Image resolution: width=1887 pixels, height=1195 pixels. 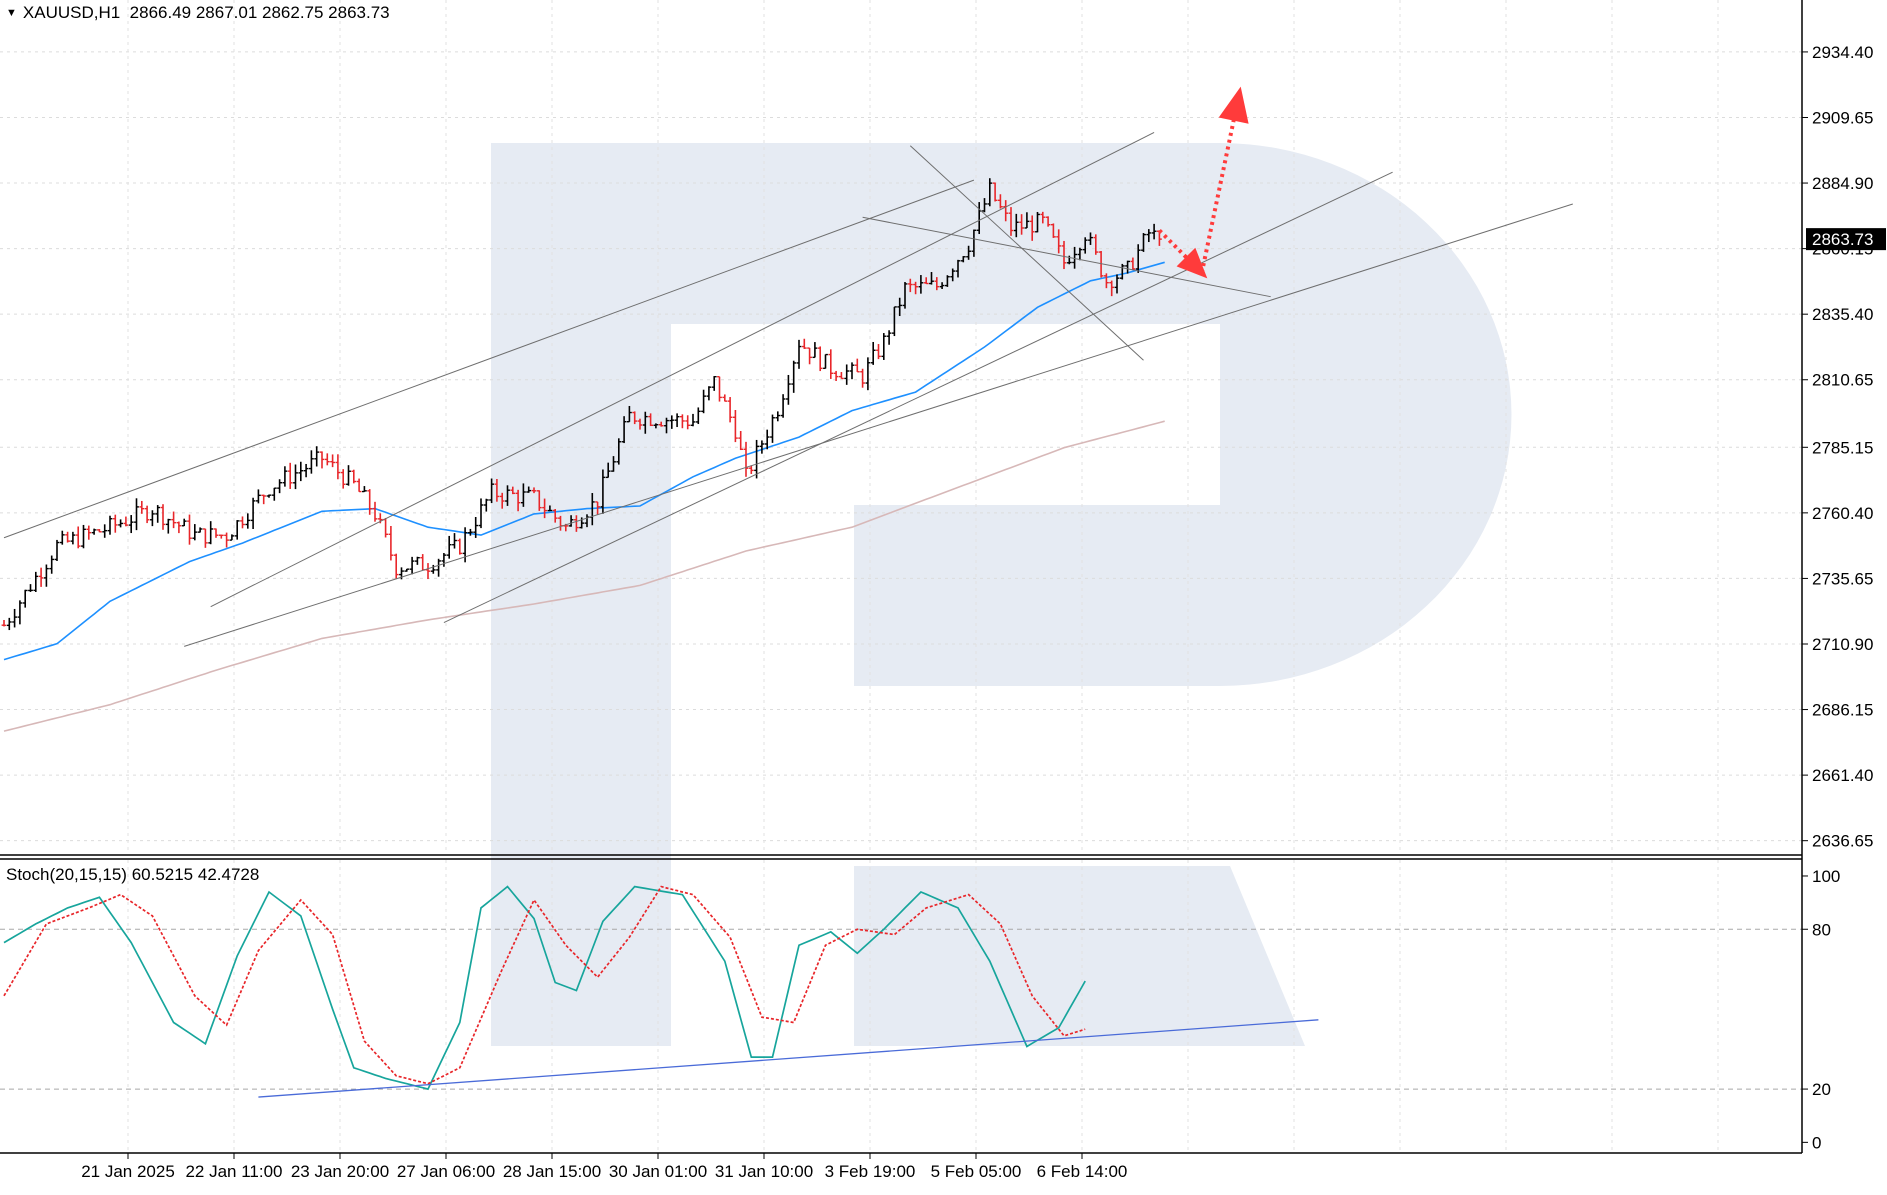 What do you see at coordinates (870, 1171) in the screenshot?
I see `x-tick-label: 3 Feb 19:00` at bounding box center [870, 1171].